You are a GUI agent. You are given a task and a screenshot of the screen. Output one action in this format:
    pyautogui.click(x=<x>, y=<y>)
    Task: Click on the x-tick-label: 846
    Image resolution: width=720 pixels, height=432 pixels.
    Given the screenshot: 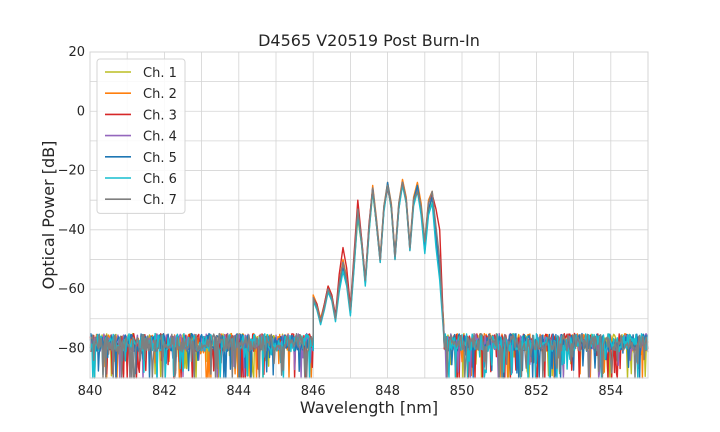 What is the action you would take?
    pyautogui.click(x=313, y=391)
    